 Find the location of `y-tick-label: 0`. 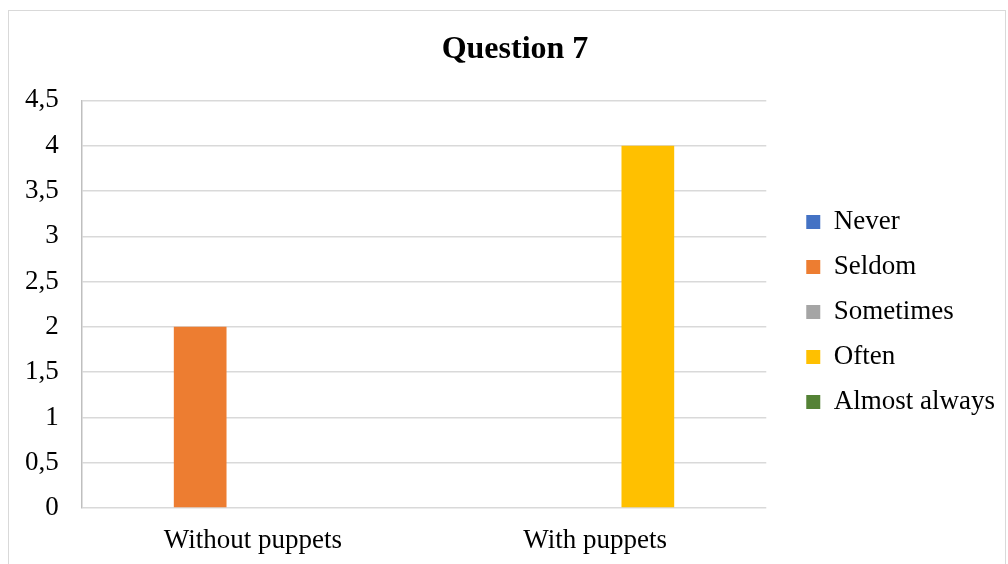

y-tick-label: 0 is located at coordinates (52, 506).